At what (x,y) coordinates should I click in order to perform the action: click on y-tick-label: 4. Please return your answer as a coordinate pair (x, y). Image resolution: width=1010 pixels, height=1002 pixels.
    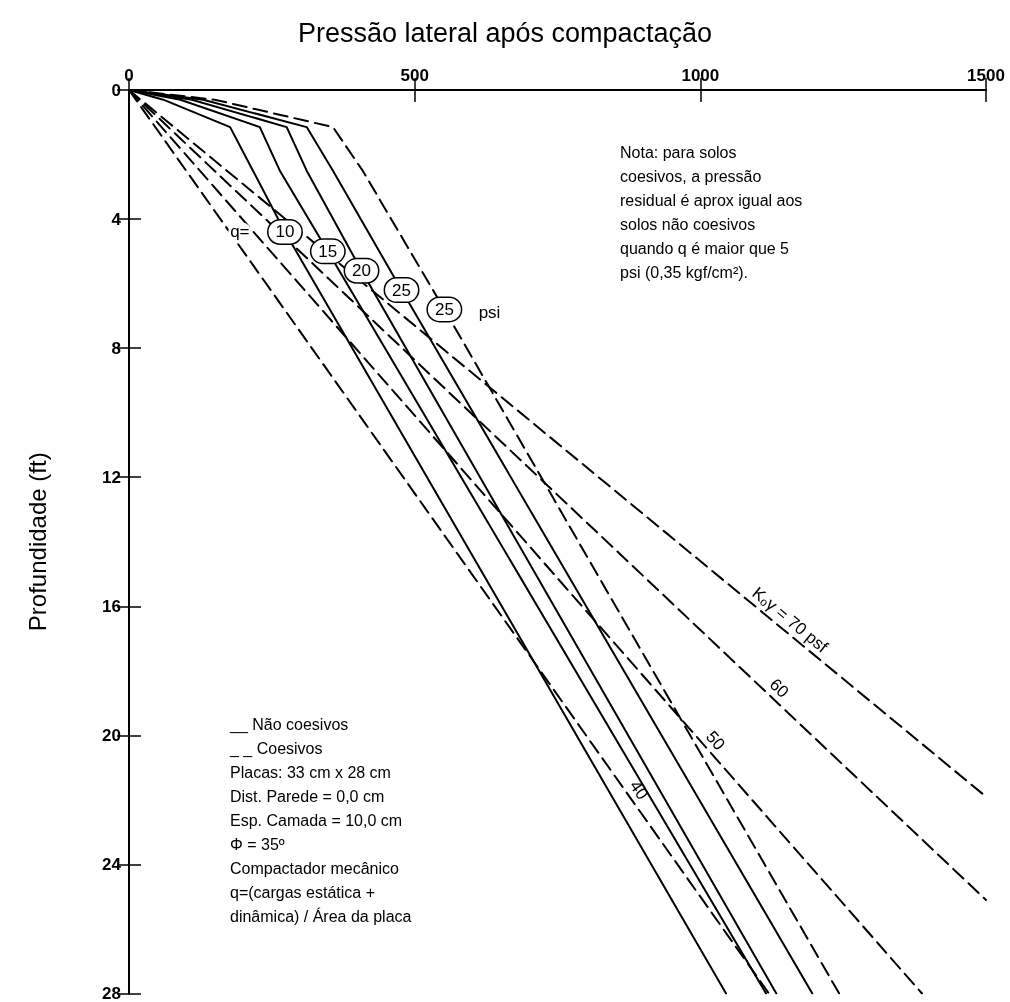
    Looking at the image, I should click on (116, 219).